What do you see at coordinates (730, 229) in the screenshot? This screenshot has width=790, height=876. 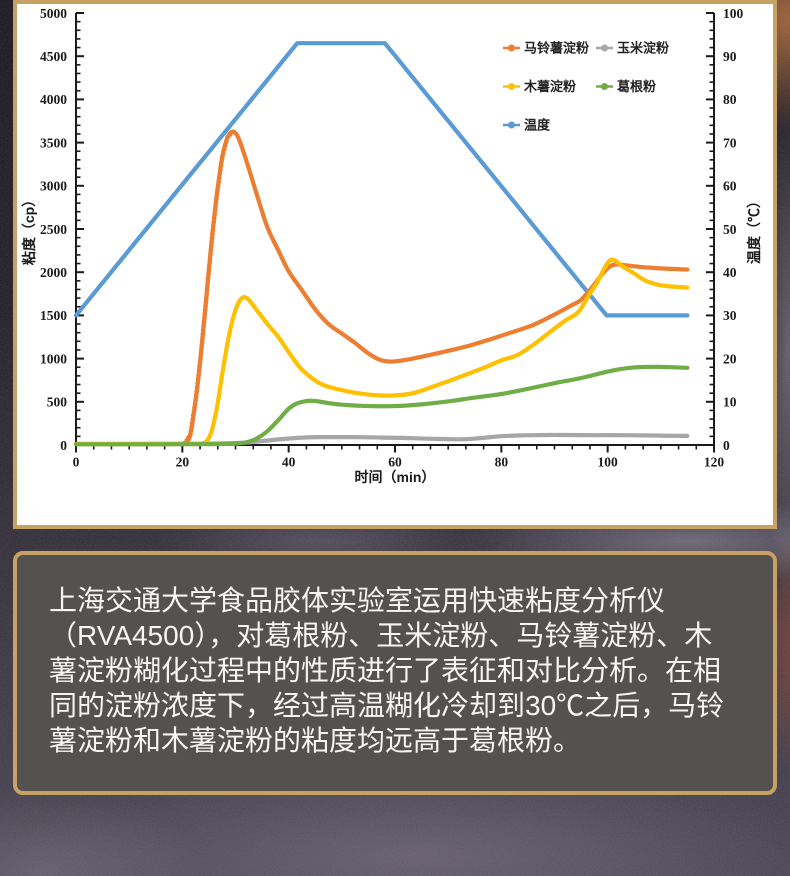 I see `y-axis-right-tick-label: 50` at bounding box center [730, 229].